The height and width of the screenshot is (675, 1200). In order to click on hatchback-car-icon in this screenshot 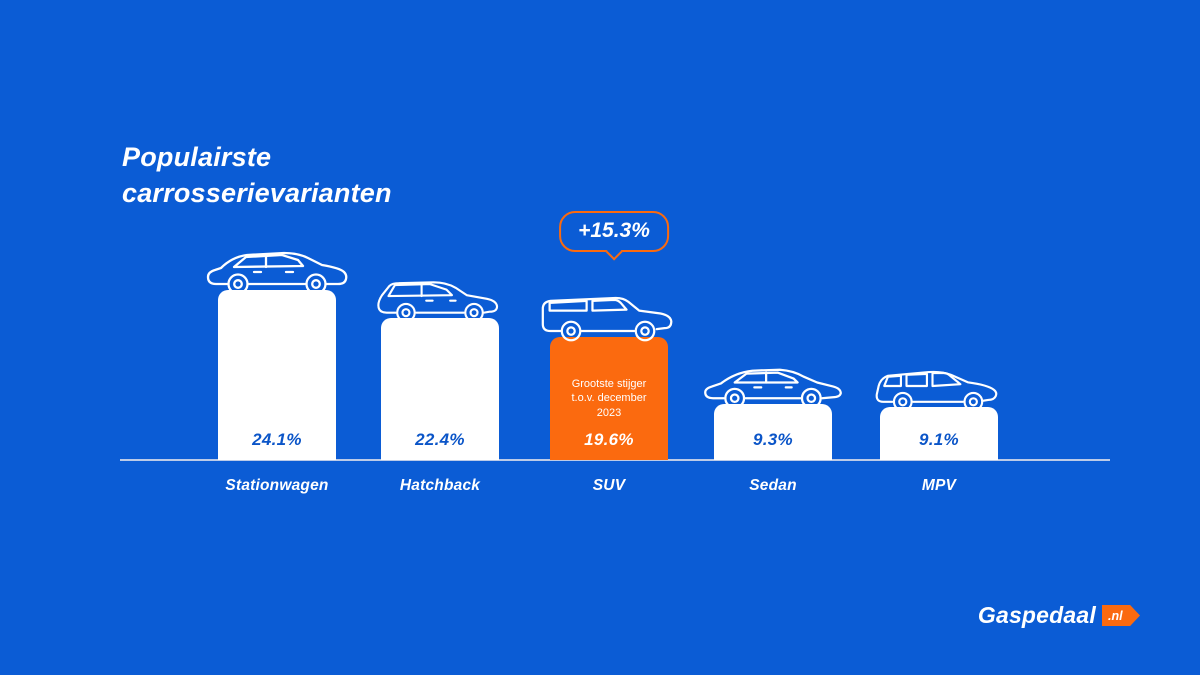, I will do `click(438, 302)`.